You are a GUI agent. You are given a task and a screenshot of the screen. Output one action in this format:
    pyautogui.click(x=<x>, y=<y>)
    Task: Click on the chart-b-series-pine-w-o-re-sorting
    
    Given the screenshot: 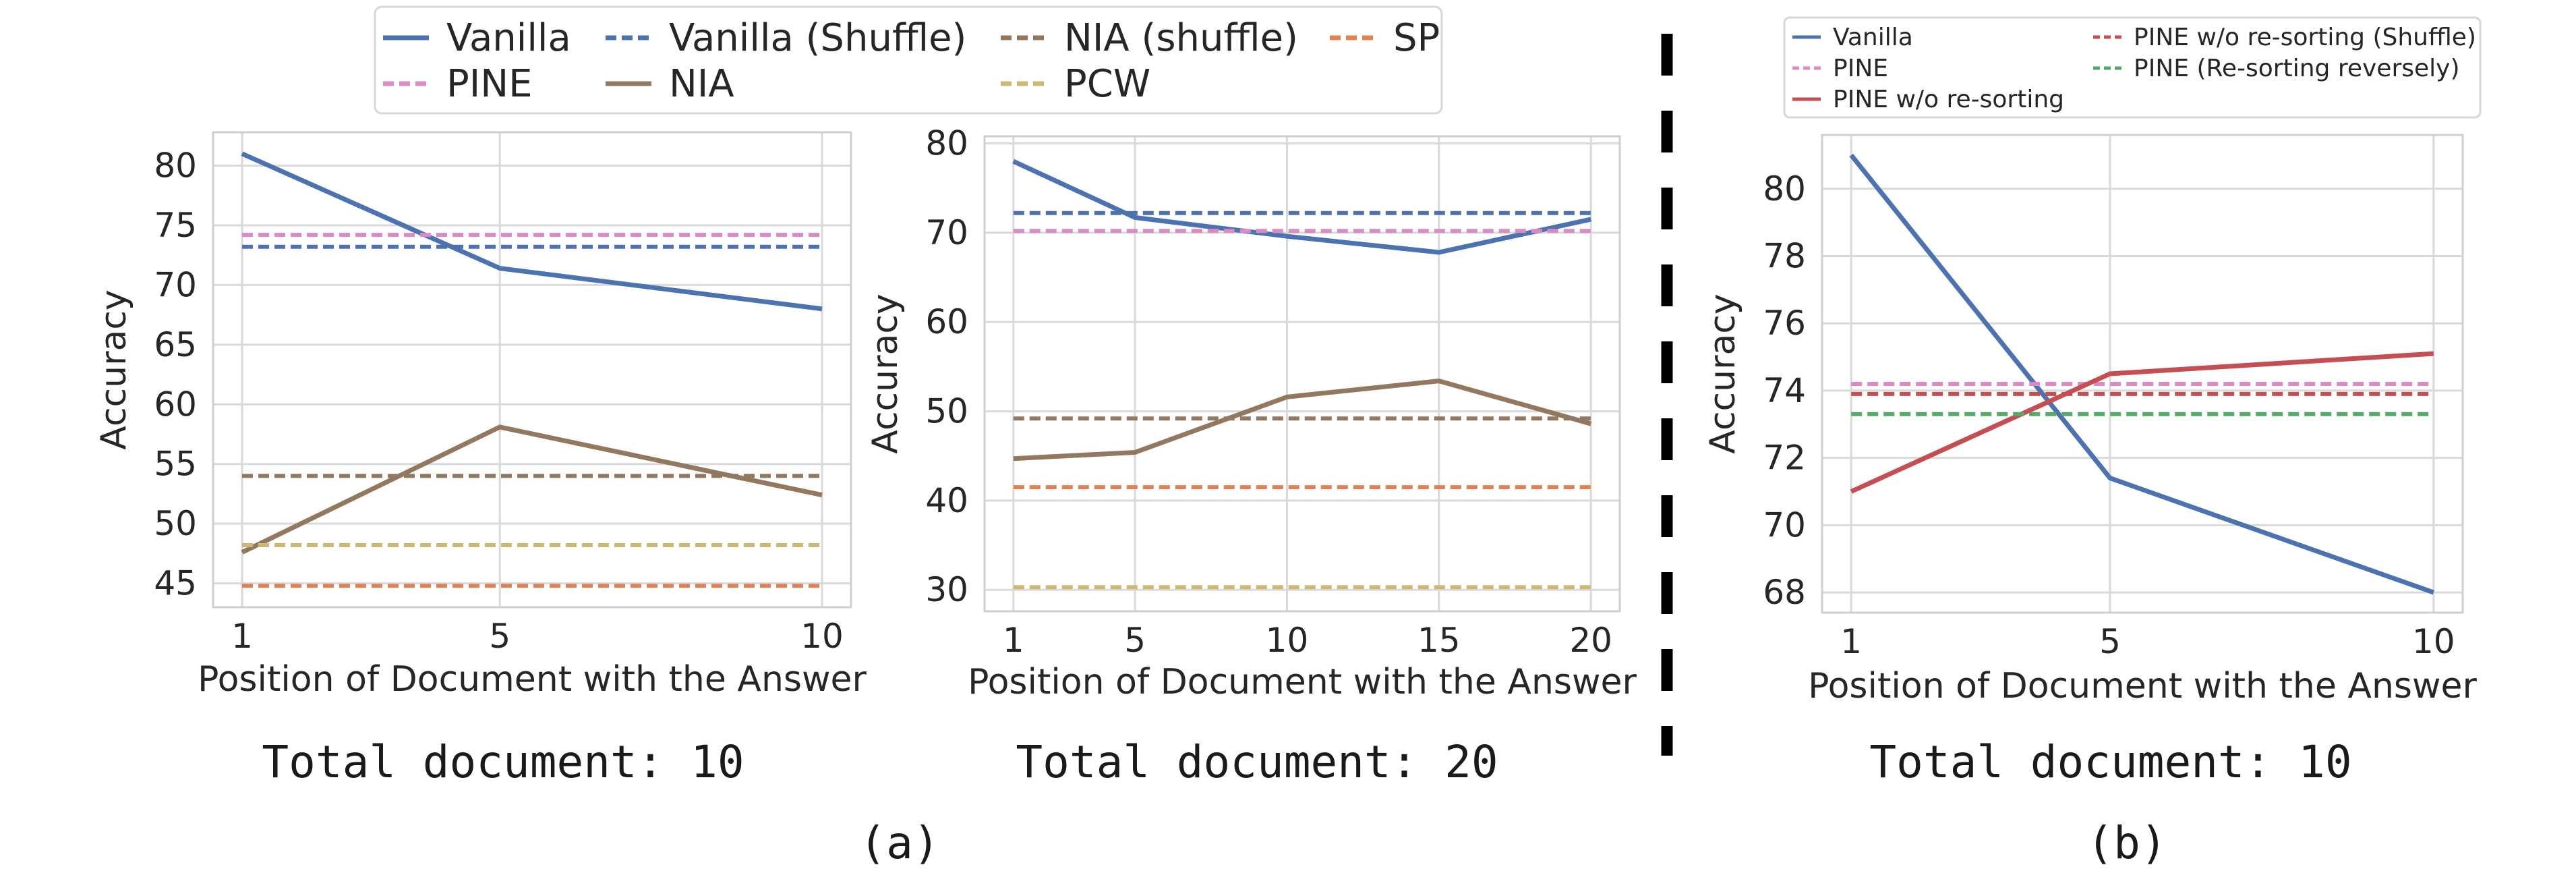 What is the action you would take?
    pyautogui.click(x=2142, y=422)
    